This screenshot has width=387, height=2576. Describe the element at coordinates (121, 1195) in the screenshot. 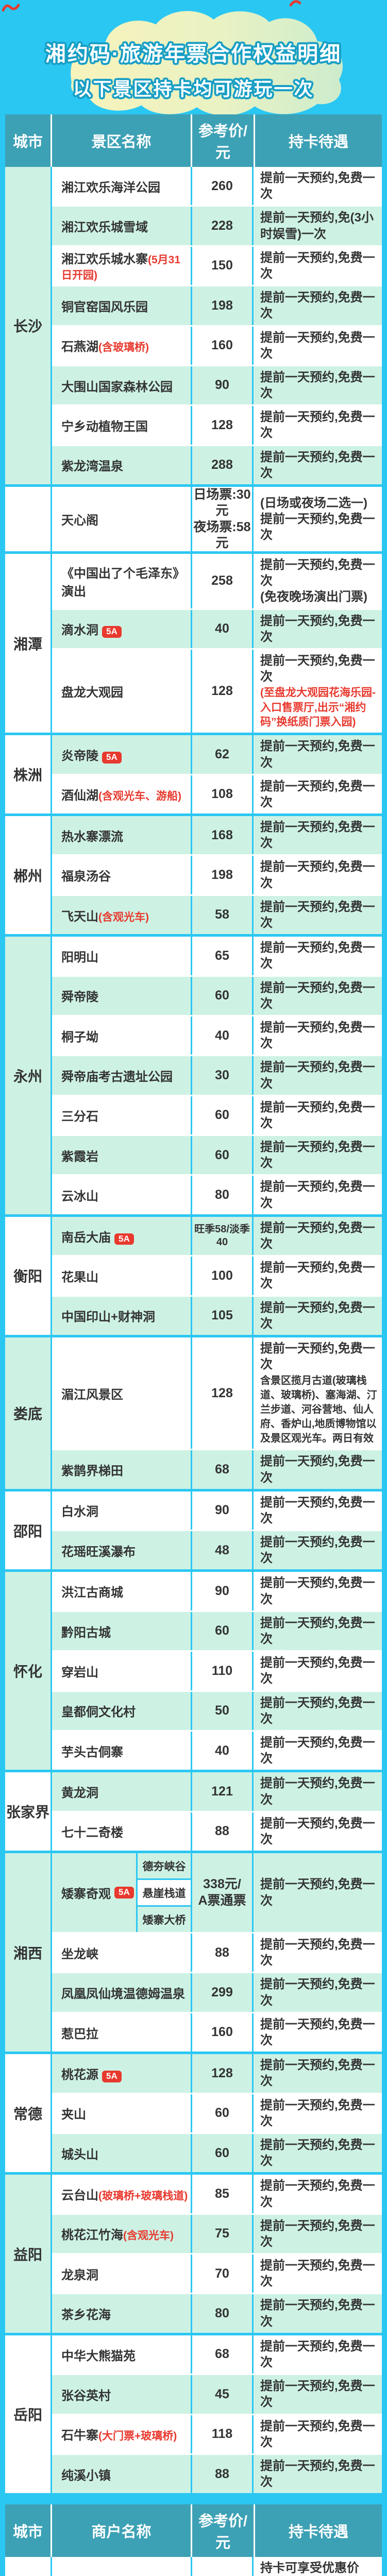

I see `scenic-name-cell: 云冰山` at that location.